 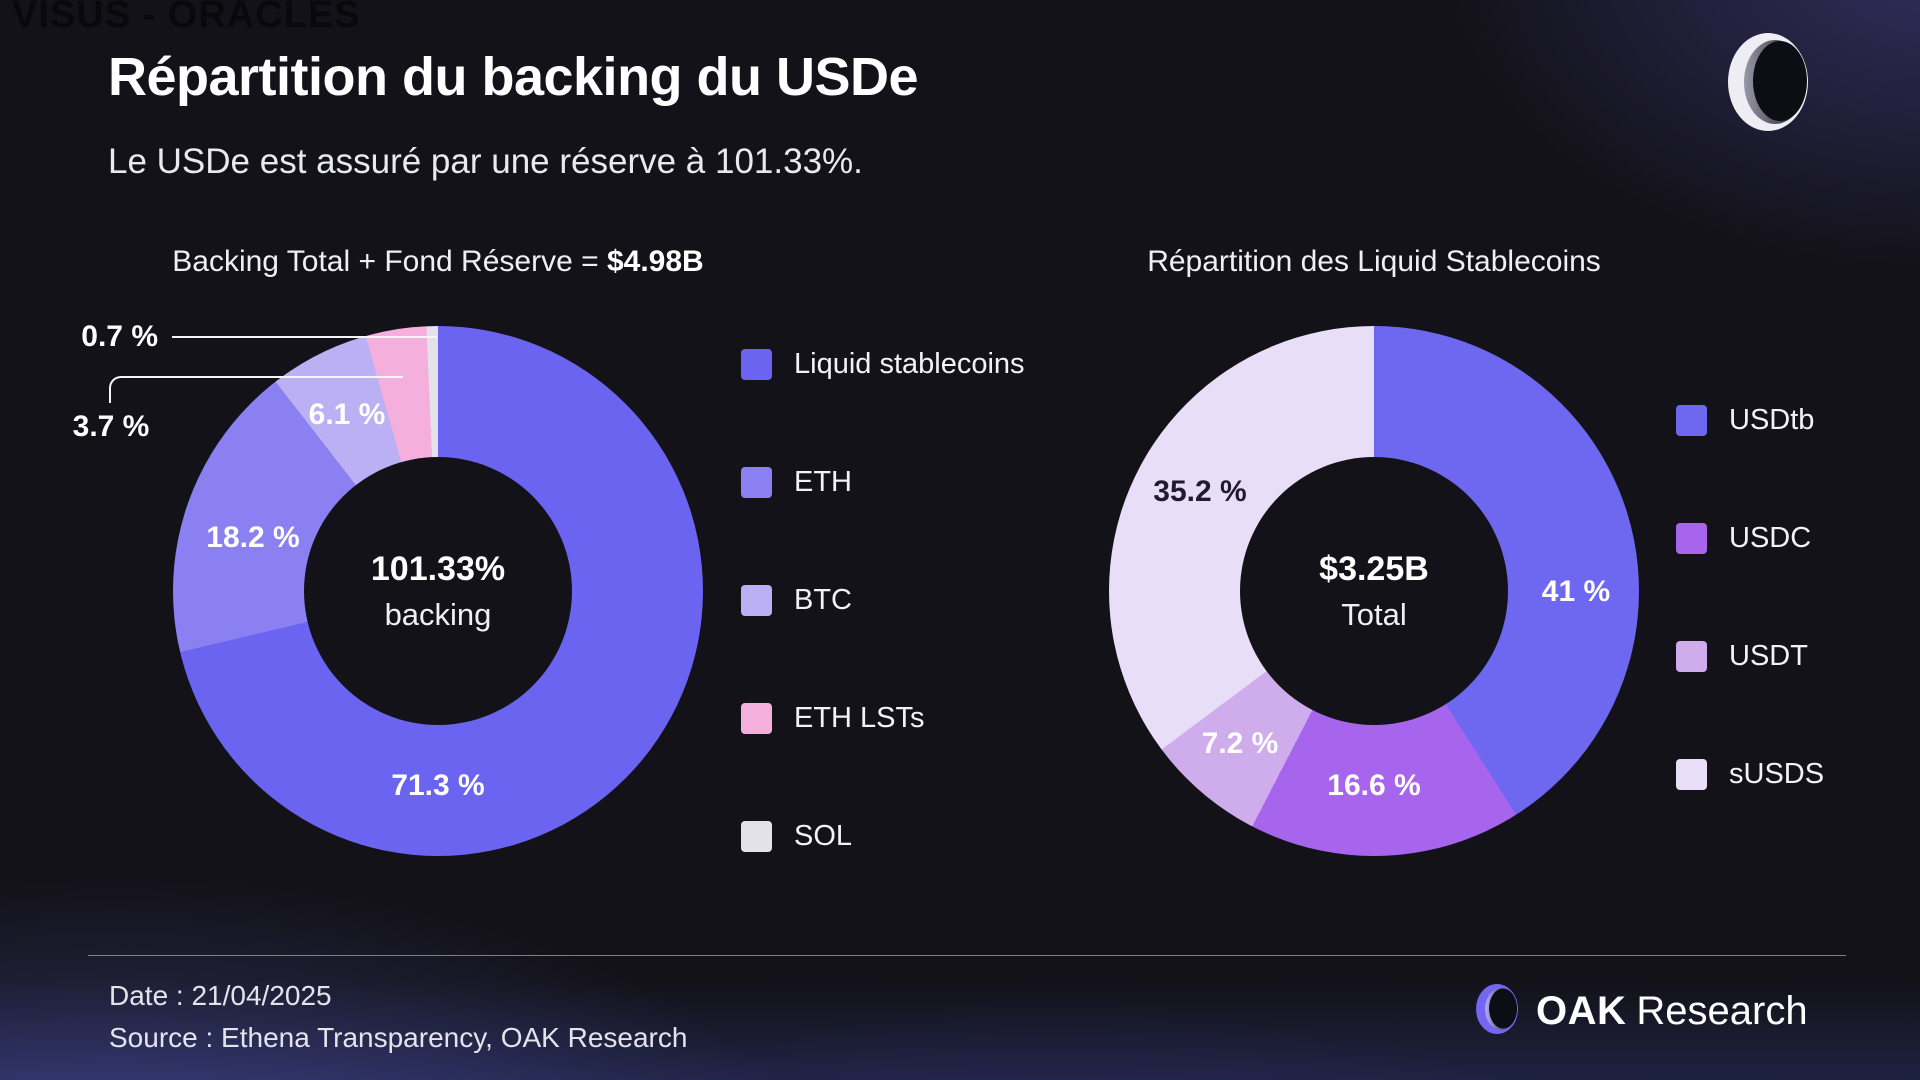 I want to click on legend-item-usdt: USDT, so click(x=1750, y=656).